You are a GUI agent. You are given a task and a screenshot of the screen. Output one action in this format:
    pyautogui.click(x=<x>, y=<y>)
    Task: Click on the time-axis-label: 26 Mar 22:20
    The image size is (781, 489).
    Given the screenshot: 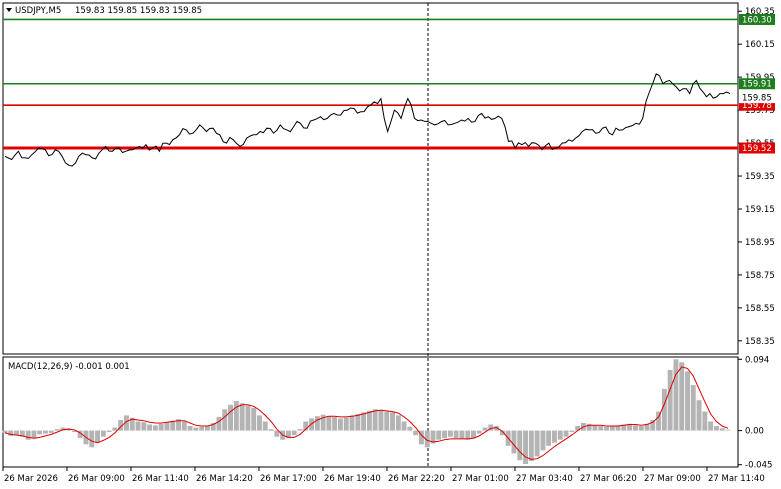 What is the action you would take?
    pyautogui.click(x=416, y=479)
    